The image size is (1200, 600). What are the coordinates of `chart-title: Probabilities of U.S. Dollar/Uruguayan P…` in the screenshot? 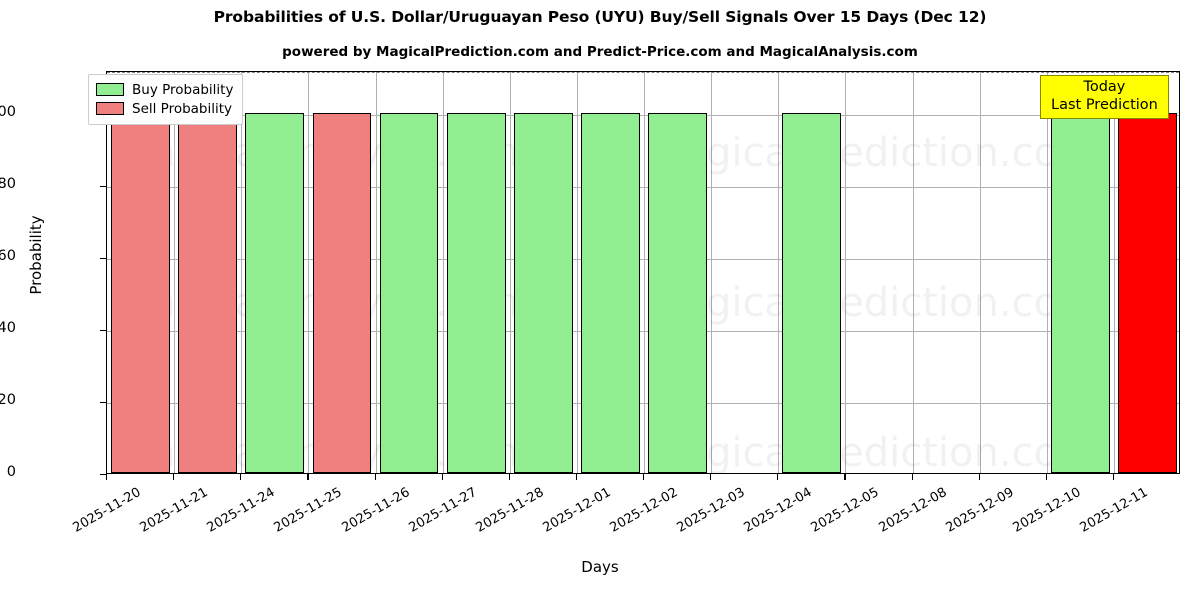 It's located at (600, 17).